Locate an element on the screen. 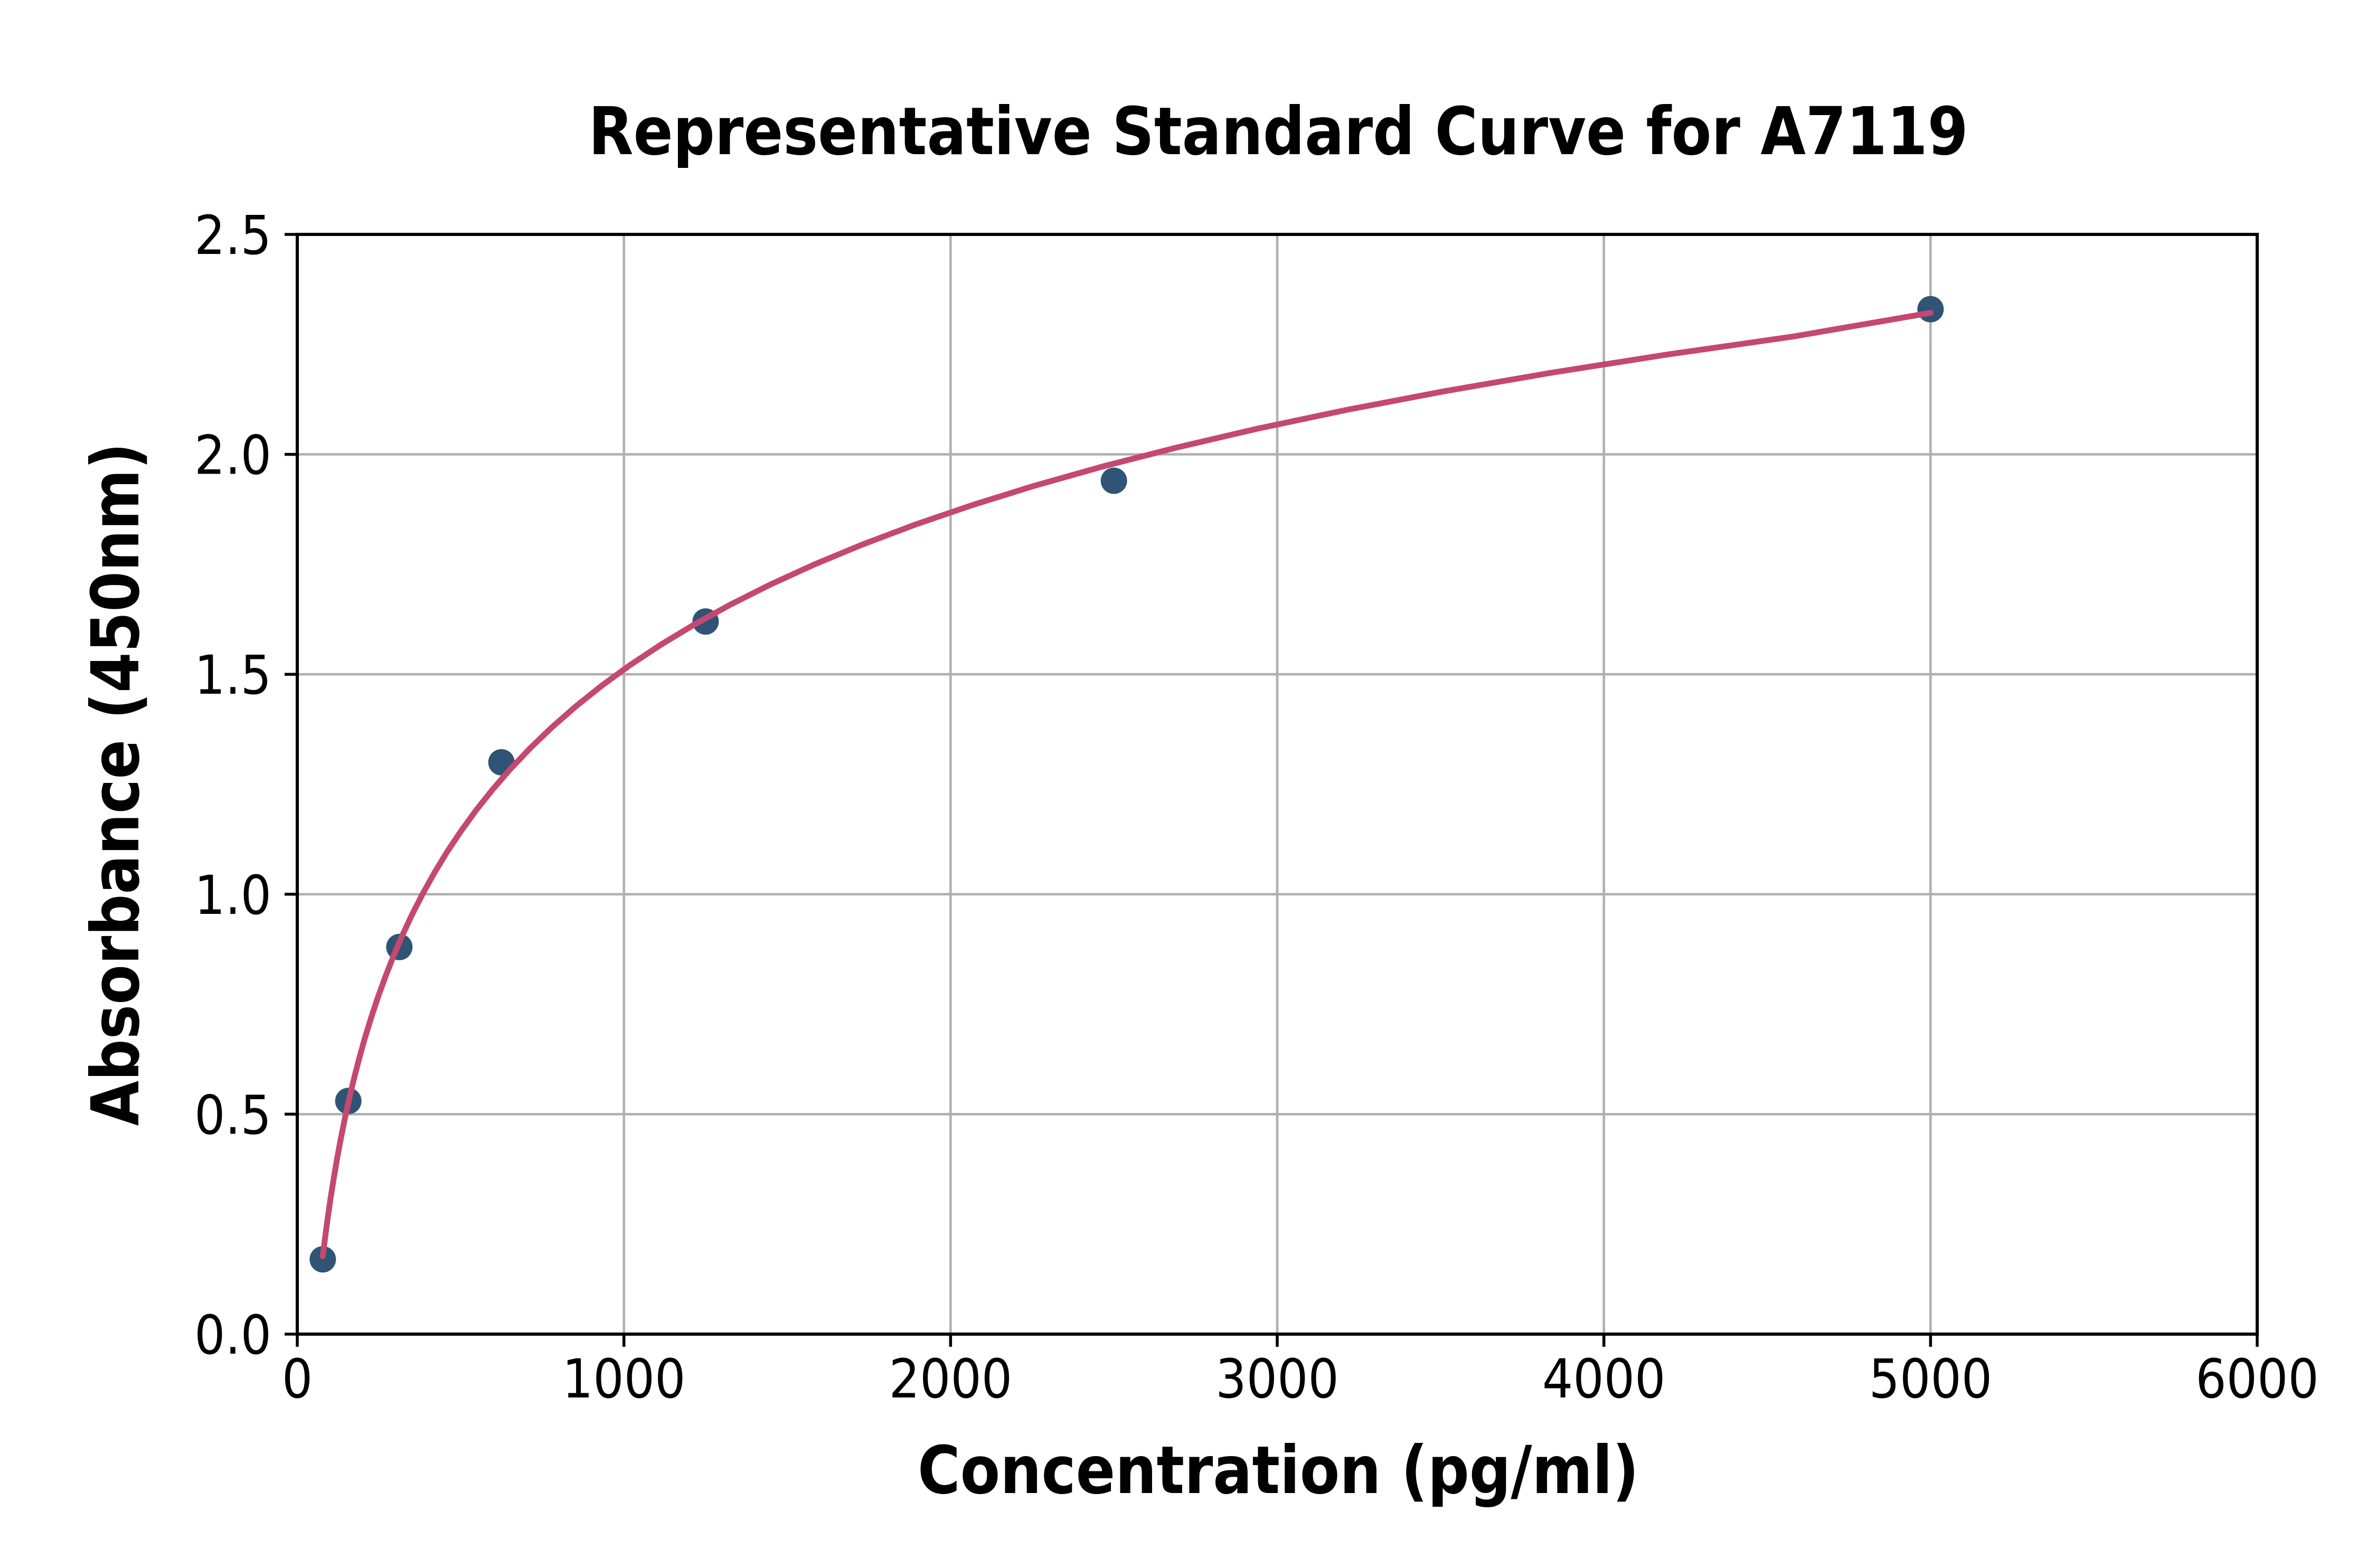  x-tick-labels: 0 1000 2000 3000 4000 5000 6000 is located at coordinates (1301, 1380).